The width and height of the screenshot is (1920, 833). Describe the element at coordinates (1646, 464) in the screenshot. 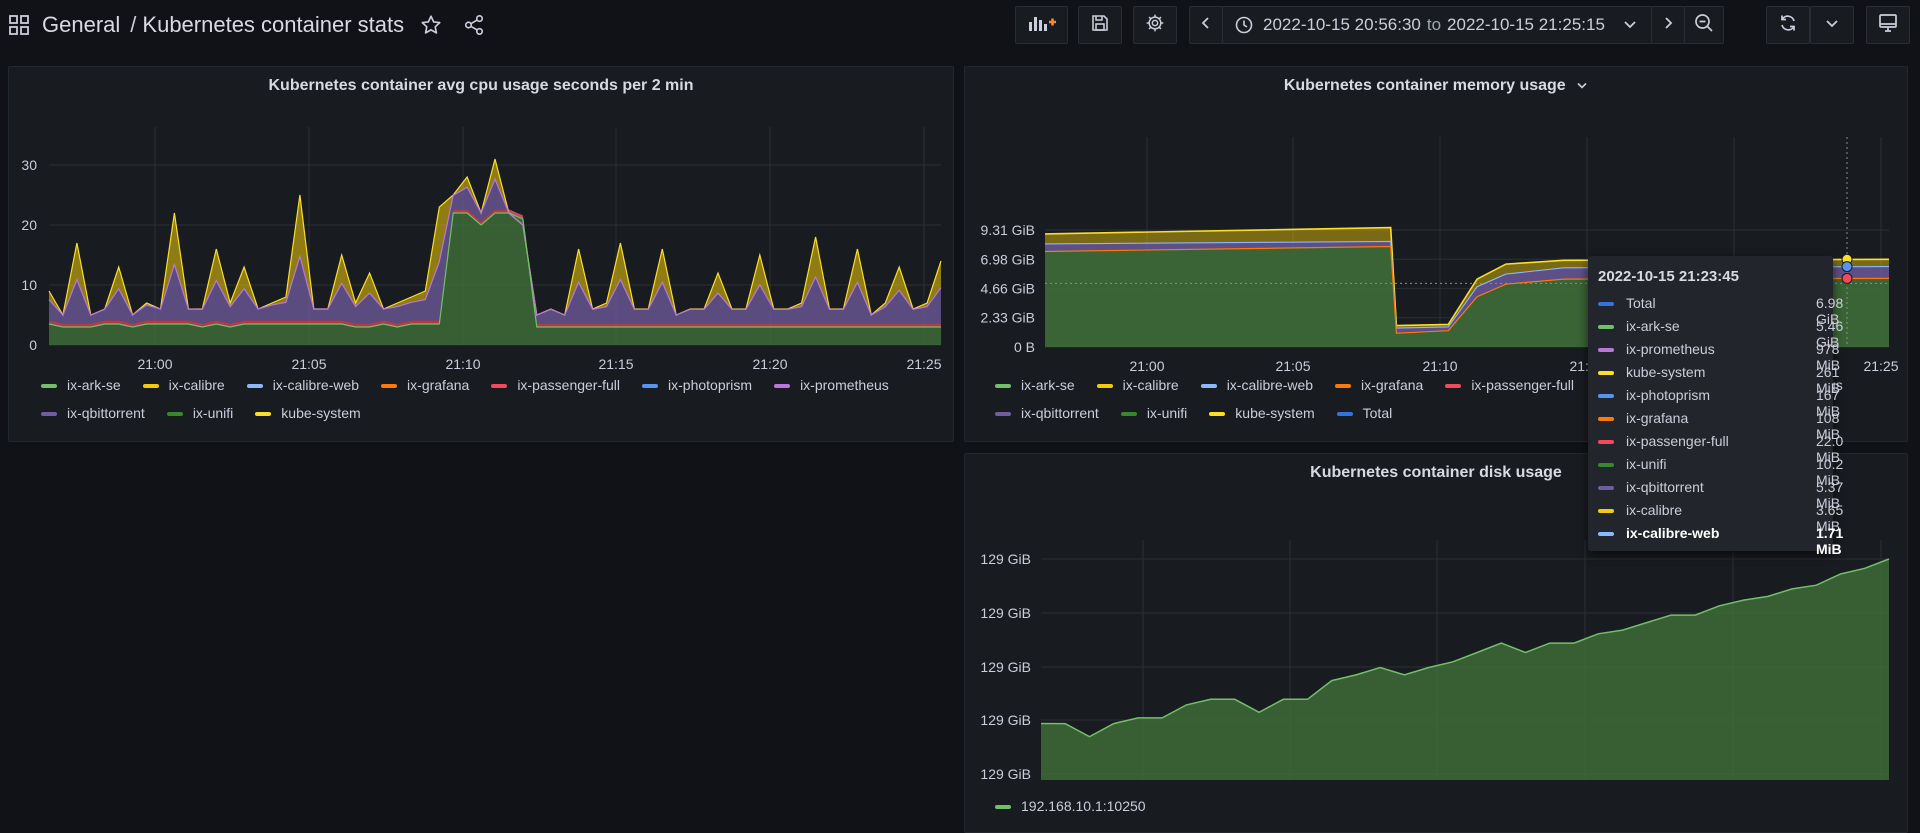

I see `tooltip-series-name: ix-unifi` at that location.